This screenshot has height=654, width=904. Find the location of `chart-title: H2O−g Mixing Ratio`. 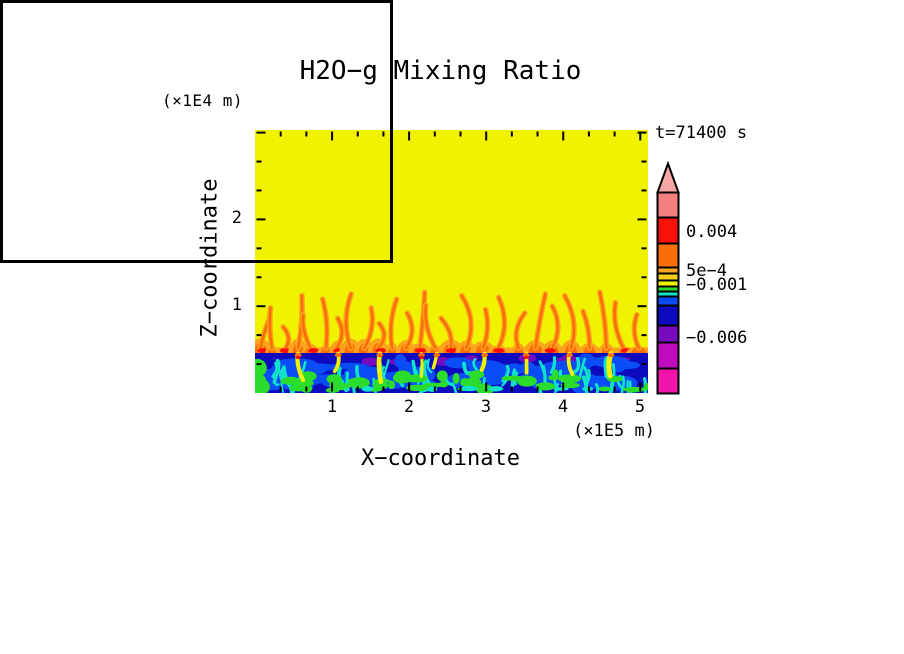

chart-title: H2O−g Mixing Ratio is located at coordinates (440, 71).